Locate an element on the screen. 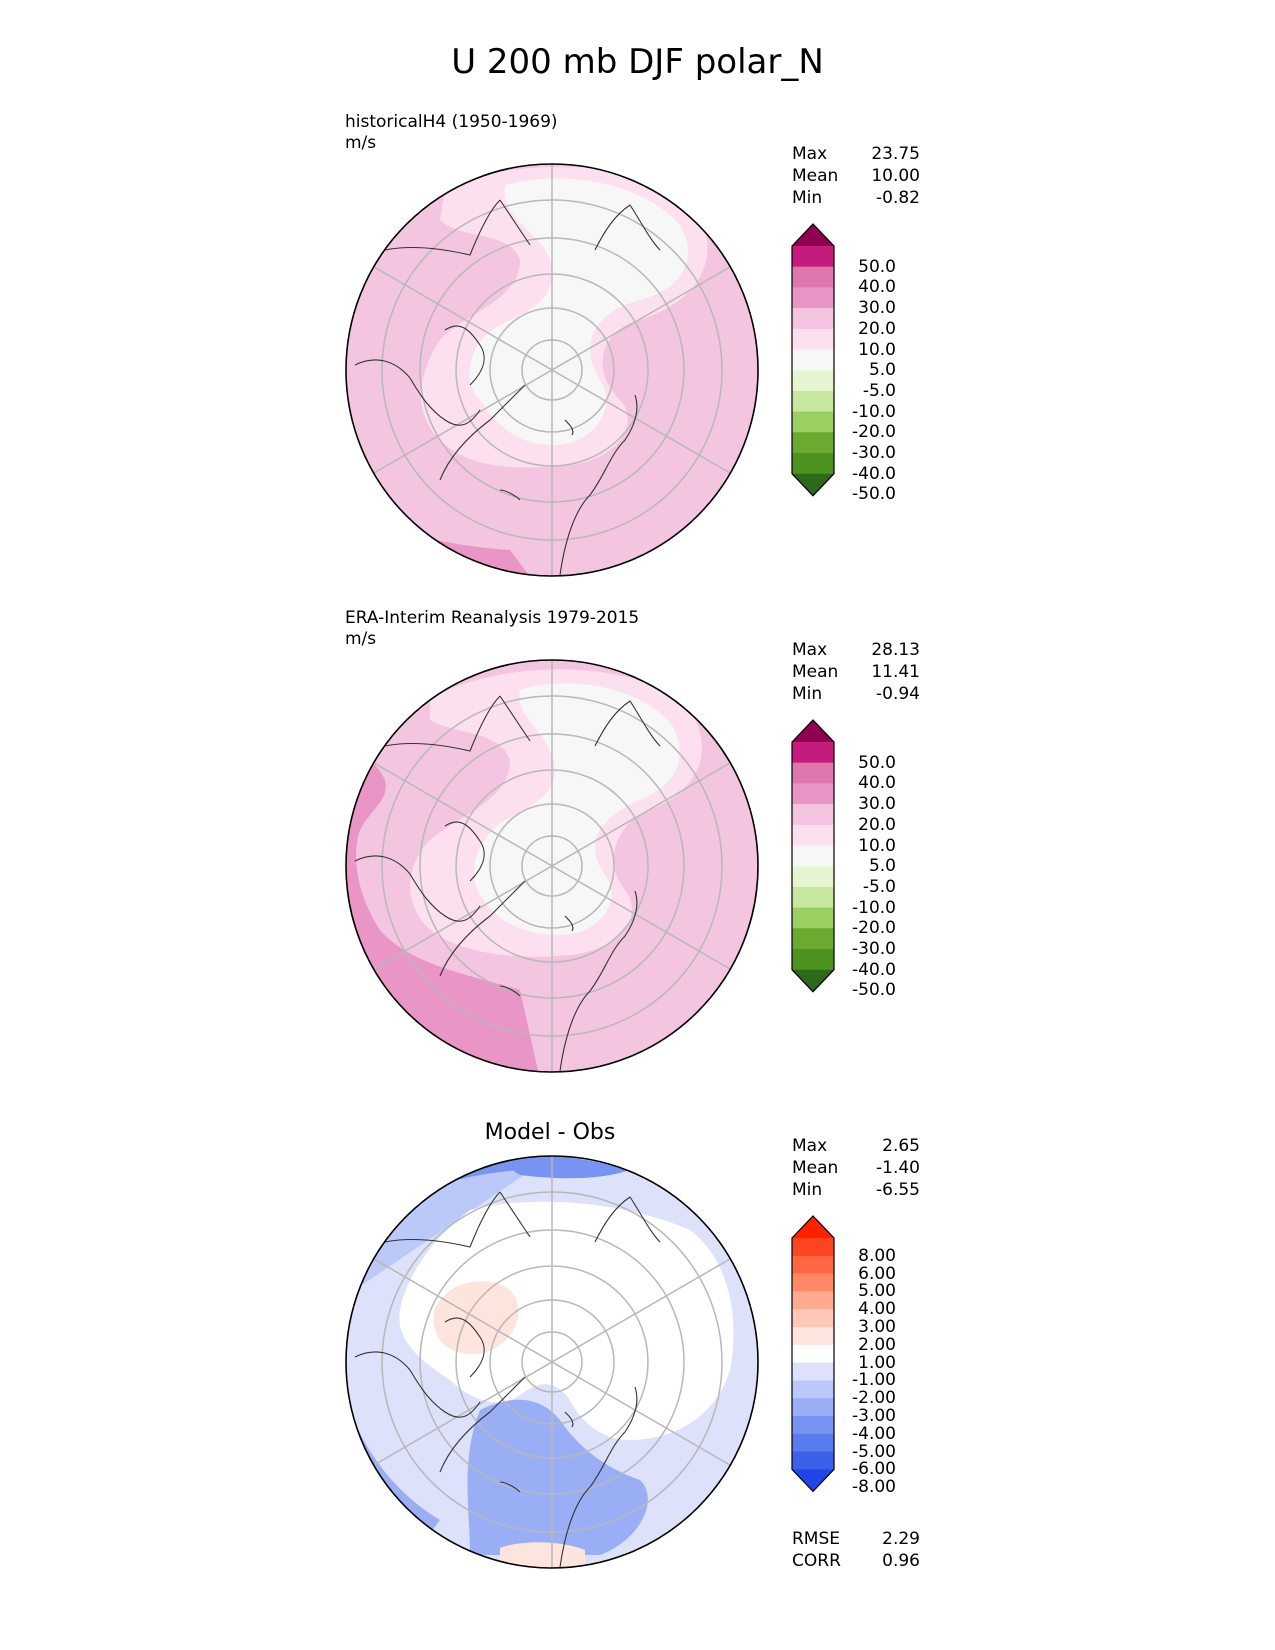 This screenshot has width=1275, height=1650. panel-3-metrics: RMSE 2.29 CORR 0.96 is located at coordinates (856, 1550).